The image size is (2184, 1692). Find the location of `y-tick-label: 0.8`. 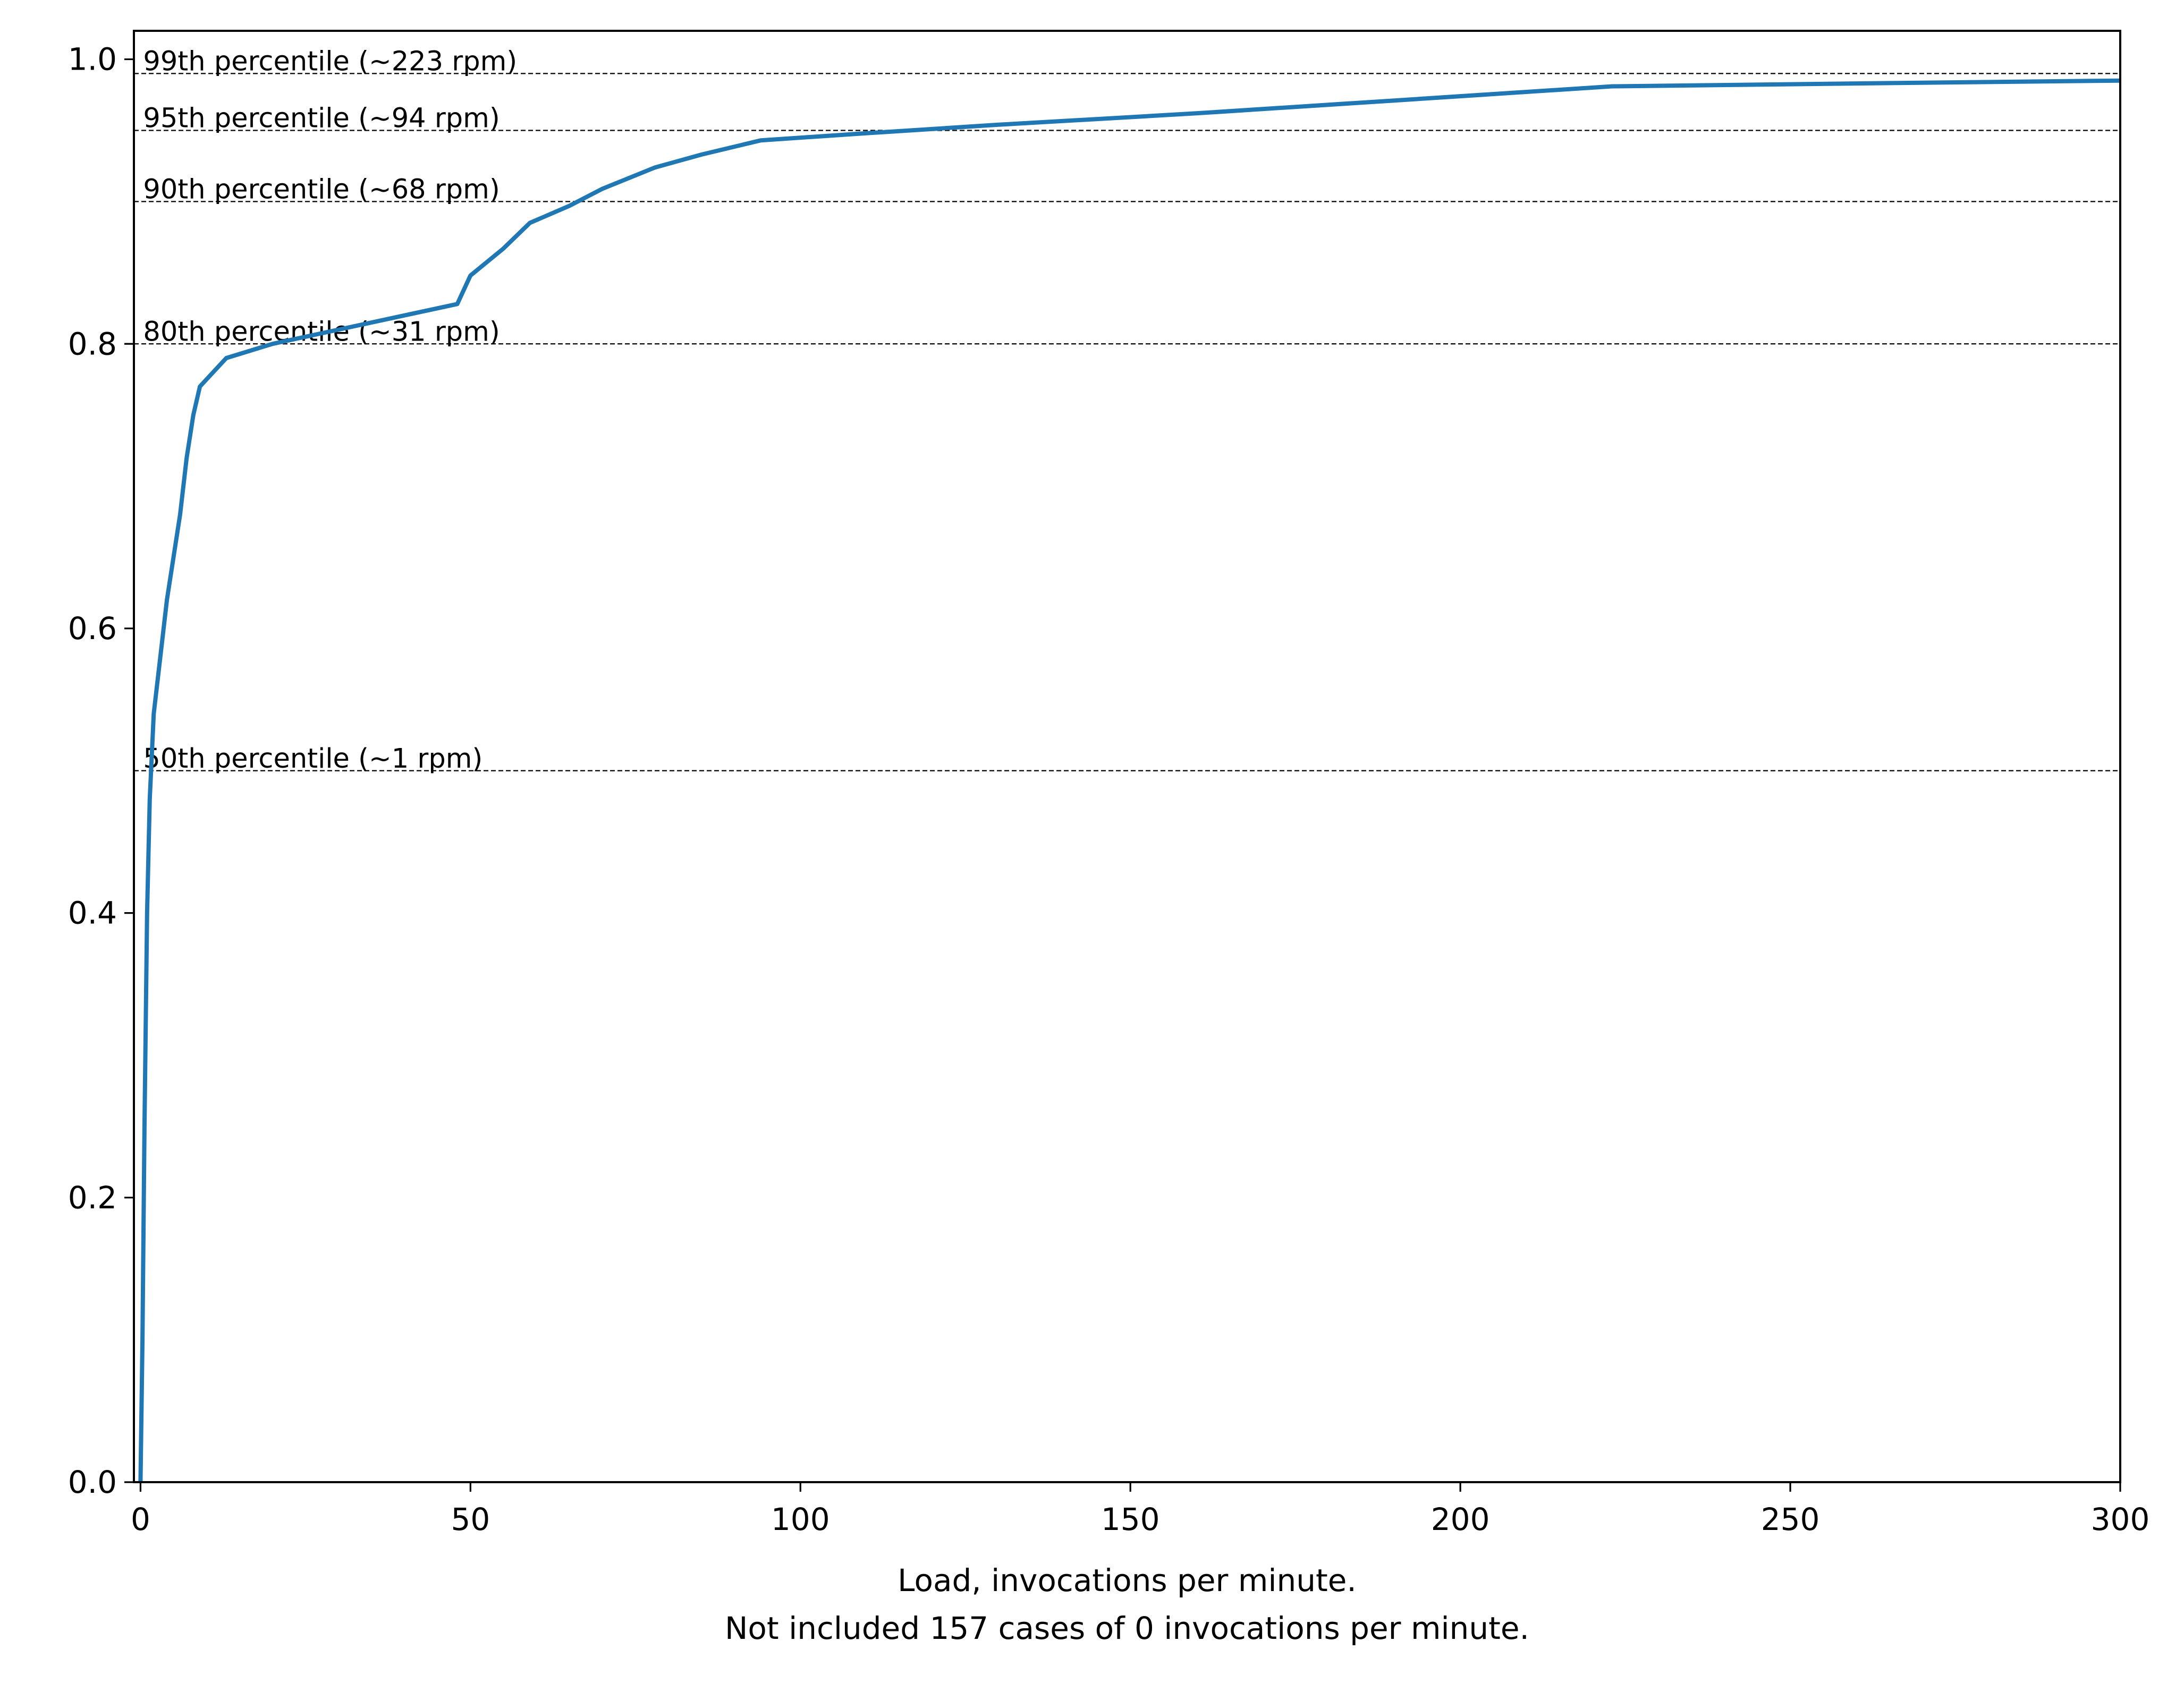

y-tick-label: 0.8 is located at coordinates (92, 344).